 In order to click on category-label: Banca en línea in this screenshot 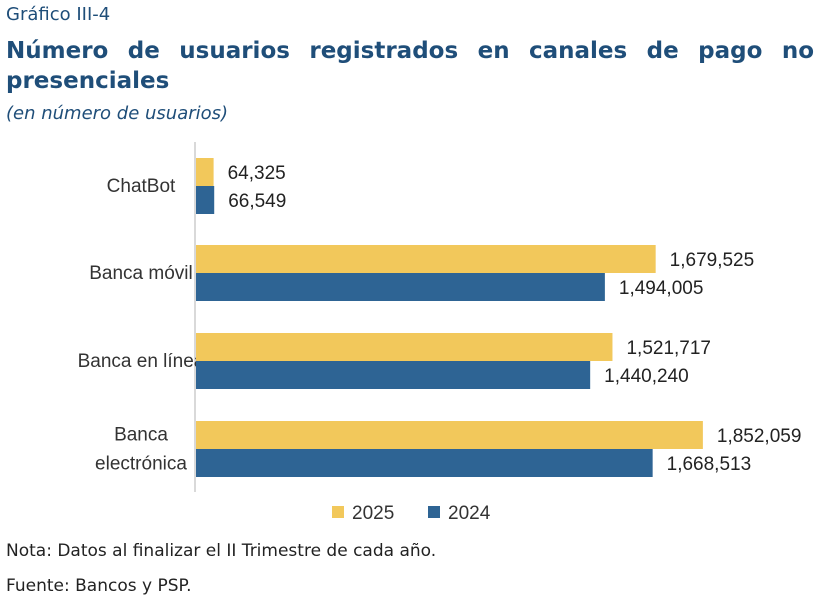, I will do `click(141, 361)`.